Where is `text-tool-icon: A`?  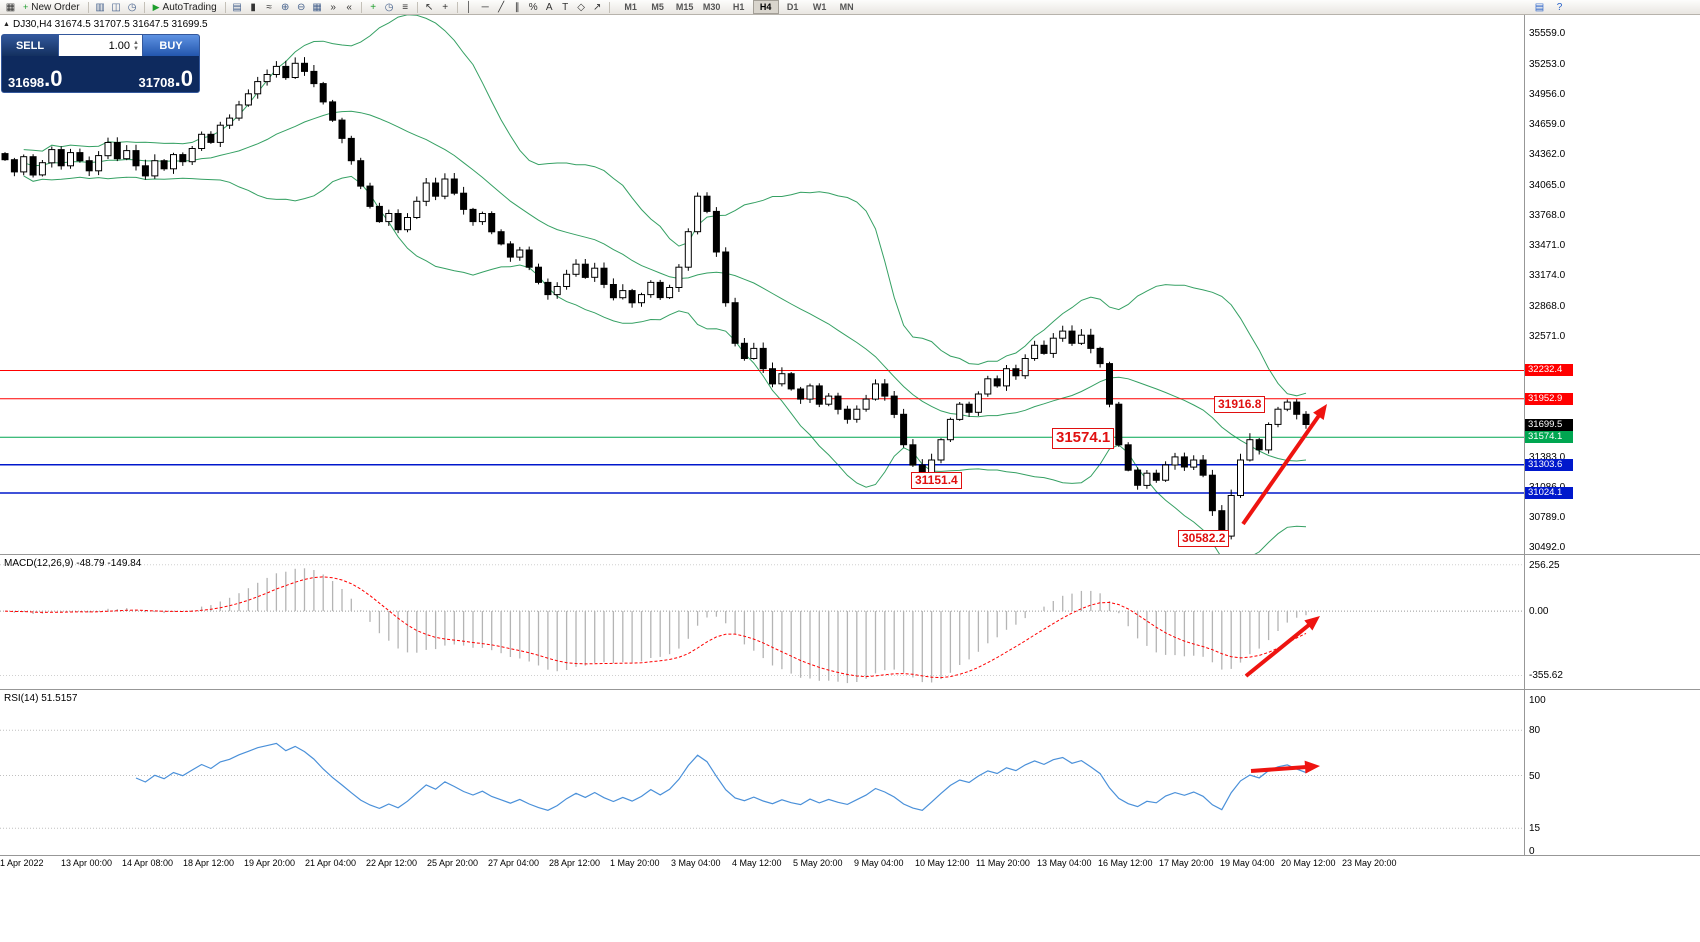 text-tool-icon: A is located at coordinates (549, 7).